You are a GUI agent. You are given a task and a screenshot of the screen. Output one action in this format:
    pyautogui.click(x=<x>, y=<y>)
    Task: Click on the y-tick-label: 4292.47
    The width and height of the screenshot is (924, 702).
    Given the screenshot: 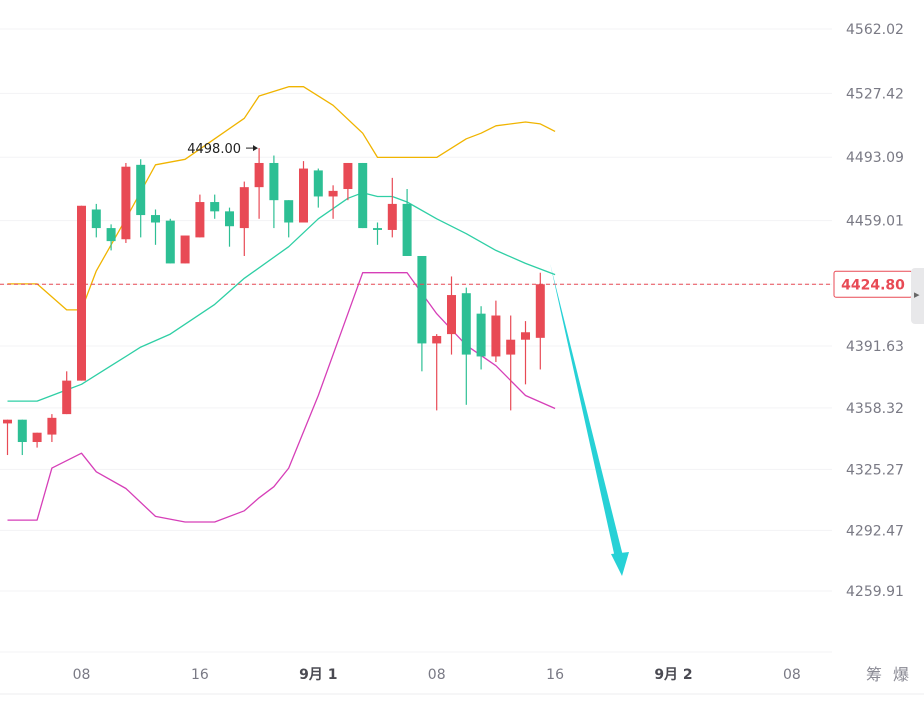 What is the action you would take?
    pyautogui.click(x=875, y=531)
    